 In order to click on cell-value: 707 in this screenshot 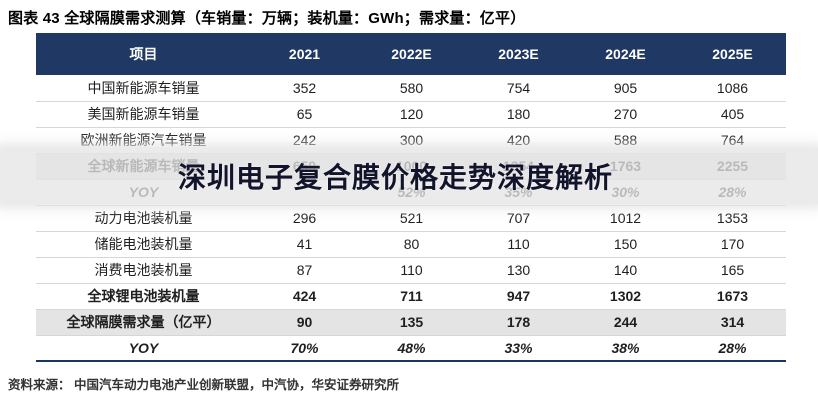, I will do `click(518, 218)`.